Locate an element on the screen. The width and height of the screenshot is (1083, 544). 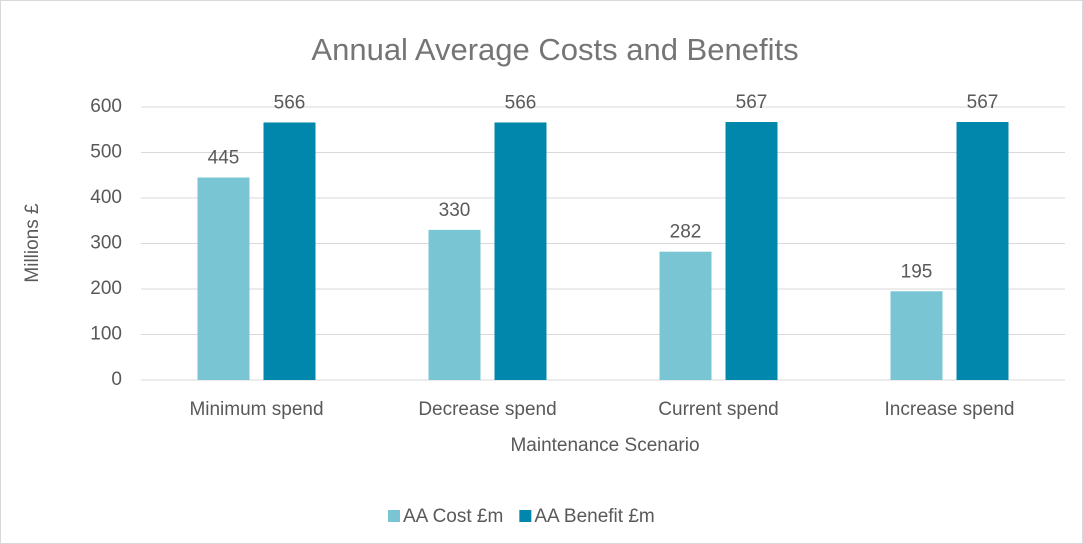
legend-label: AA Benefit £m is located at coordinates (594, 516).